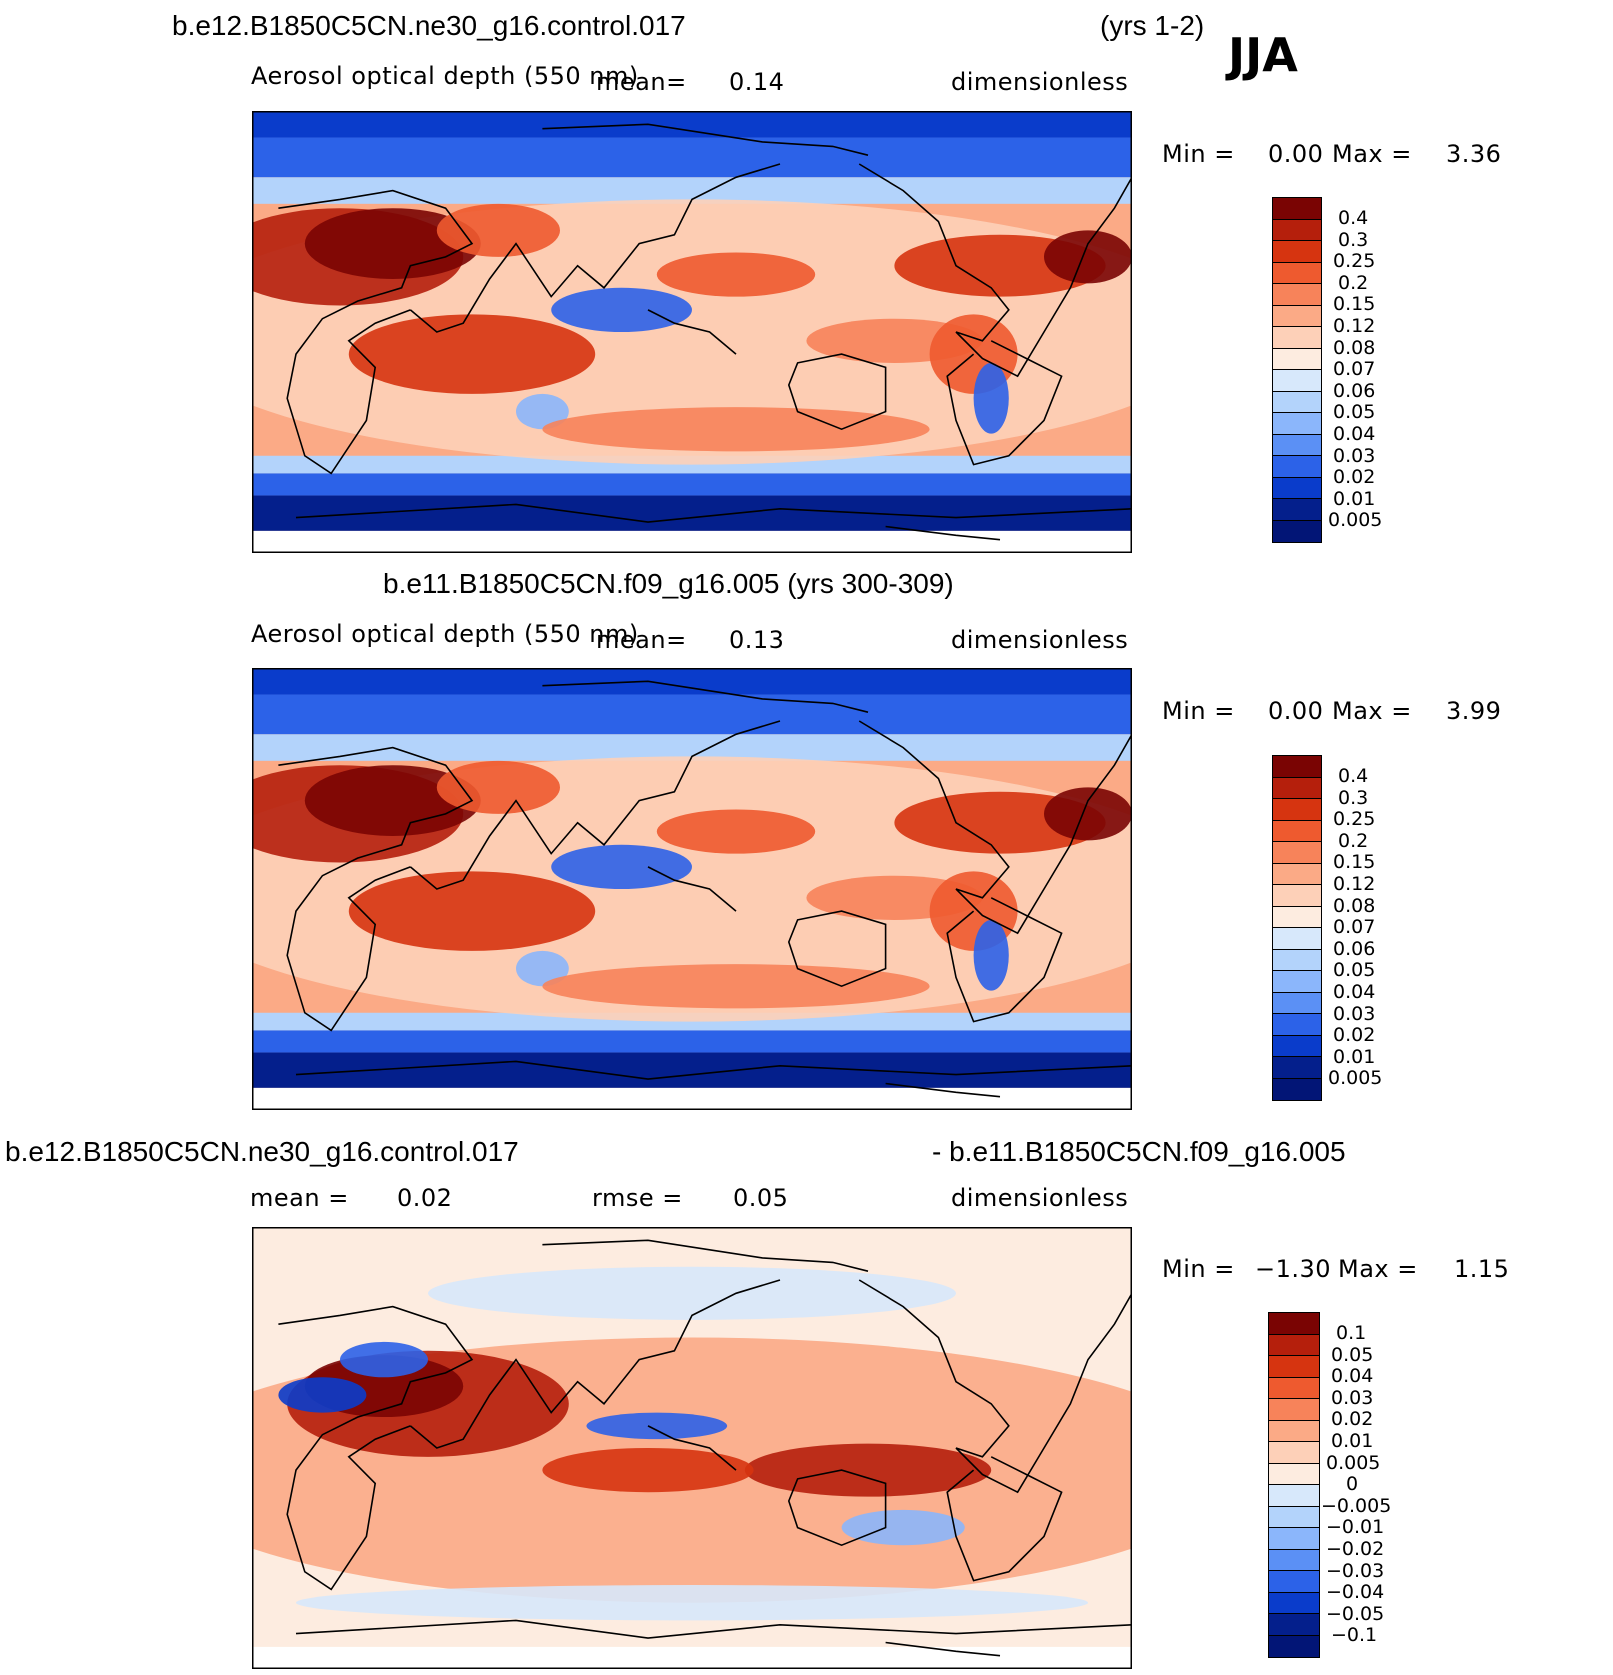 The width and height of the screenshot is (1613, 1675). Describe the element at coordinates (692, 1098) in the screenshot. I see `missing-data-band` at that location.